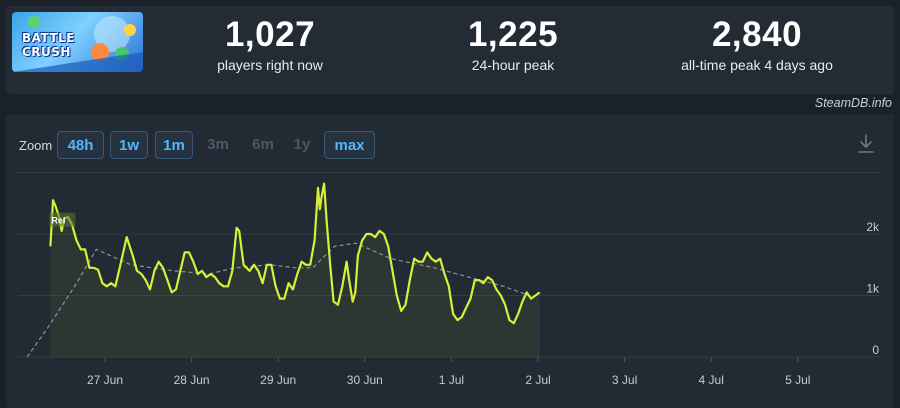 The image size is (900, 408). What do you see at coordinates (866, 144) in the screenshot?
I see `download-icon` at bounding box center [866, 144].